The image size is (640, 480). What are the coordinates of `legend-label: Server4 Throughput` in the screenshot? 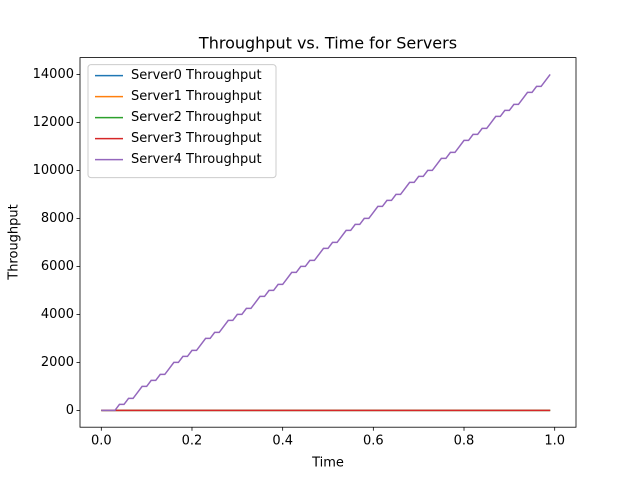 It's located at (196, 159).